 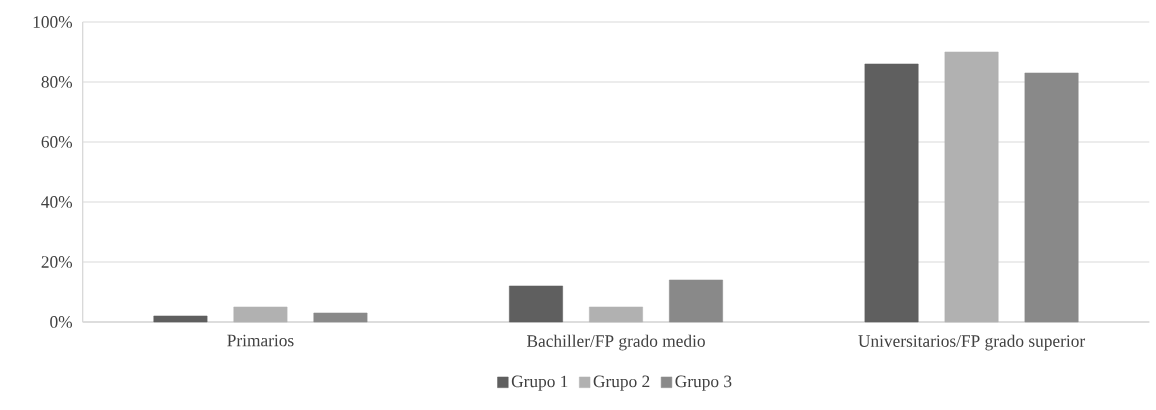 I want to click on legend-label: Grupo 3, so click(x=703, y=383).